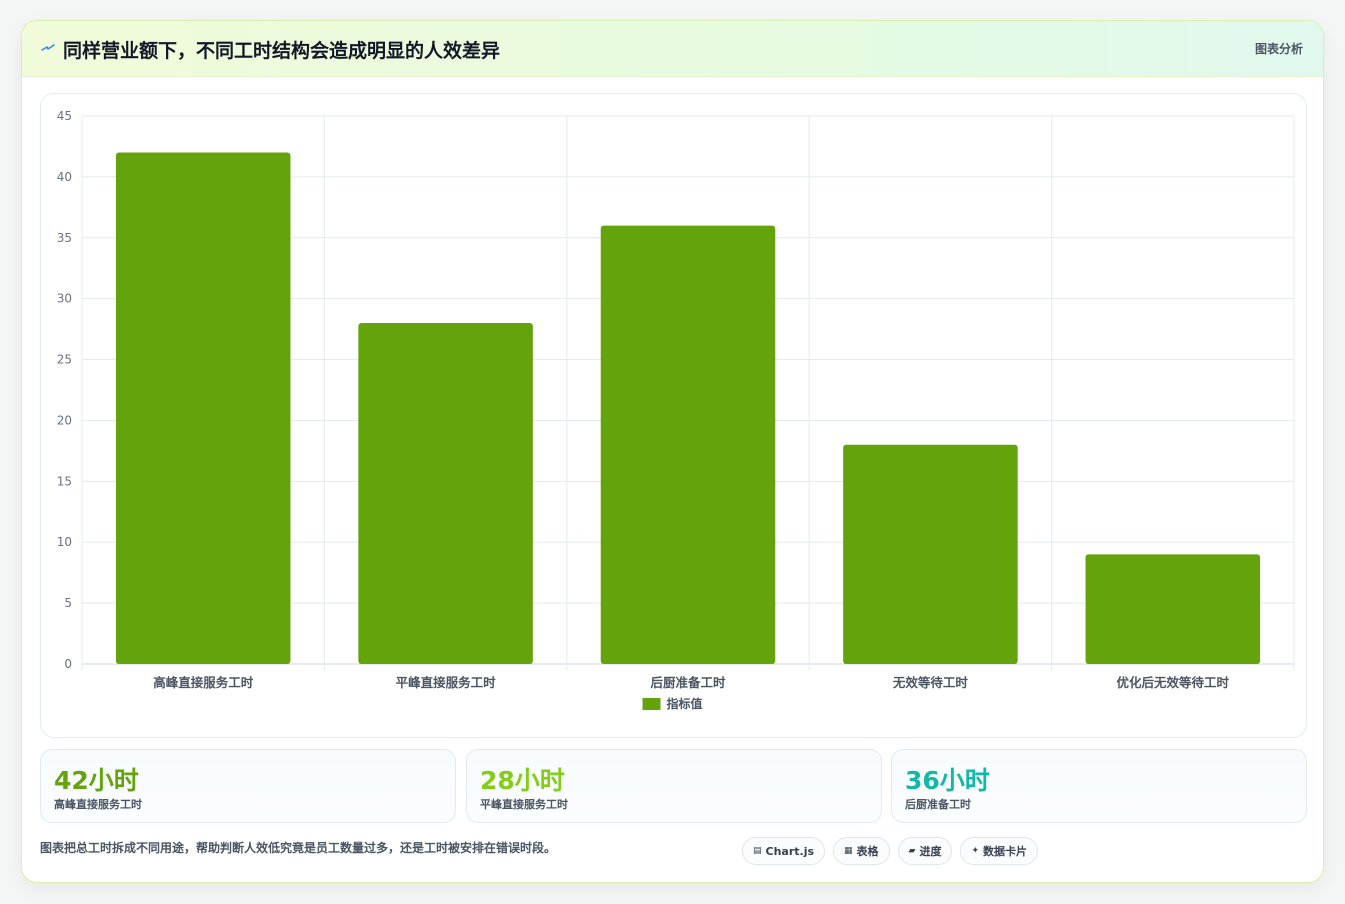  I want to click on kpi-label: 高峰直接服务工时, so click(98, 804).